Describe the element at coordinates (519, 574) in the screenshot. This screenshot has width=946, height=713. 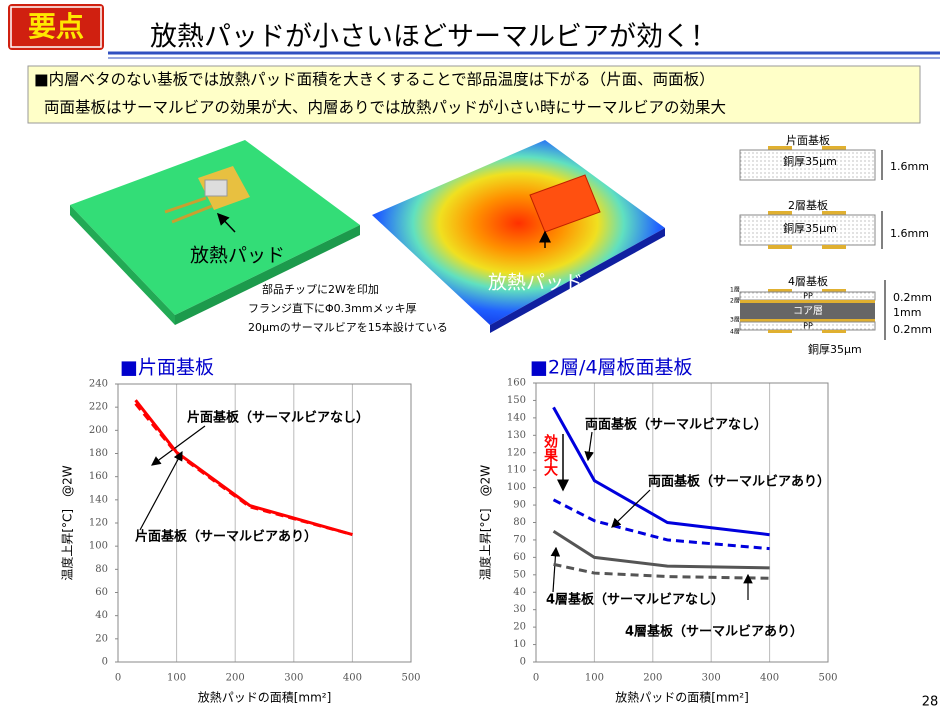
I see `y-tick-label: 50` at that location.